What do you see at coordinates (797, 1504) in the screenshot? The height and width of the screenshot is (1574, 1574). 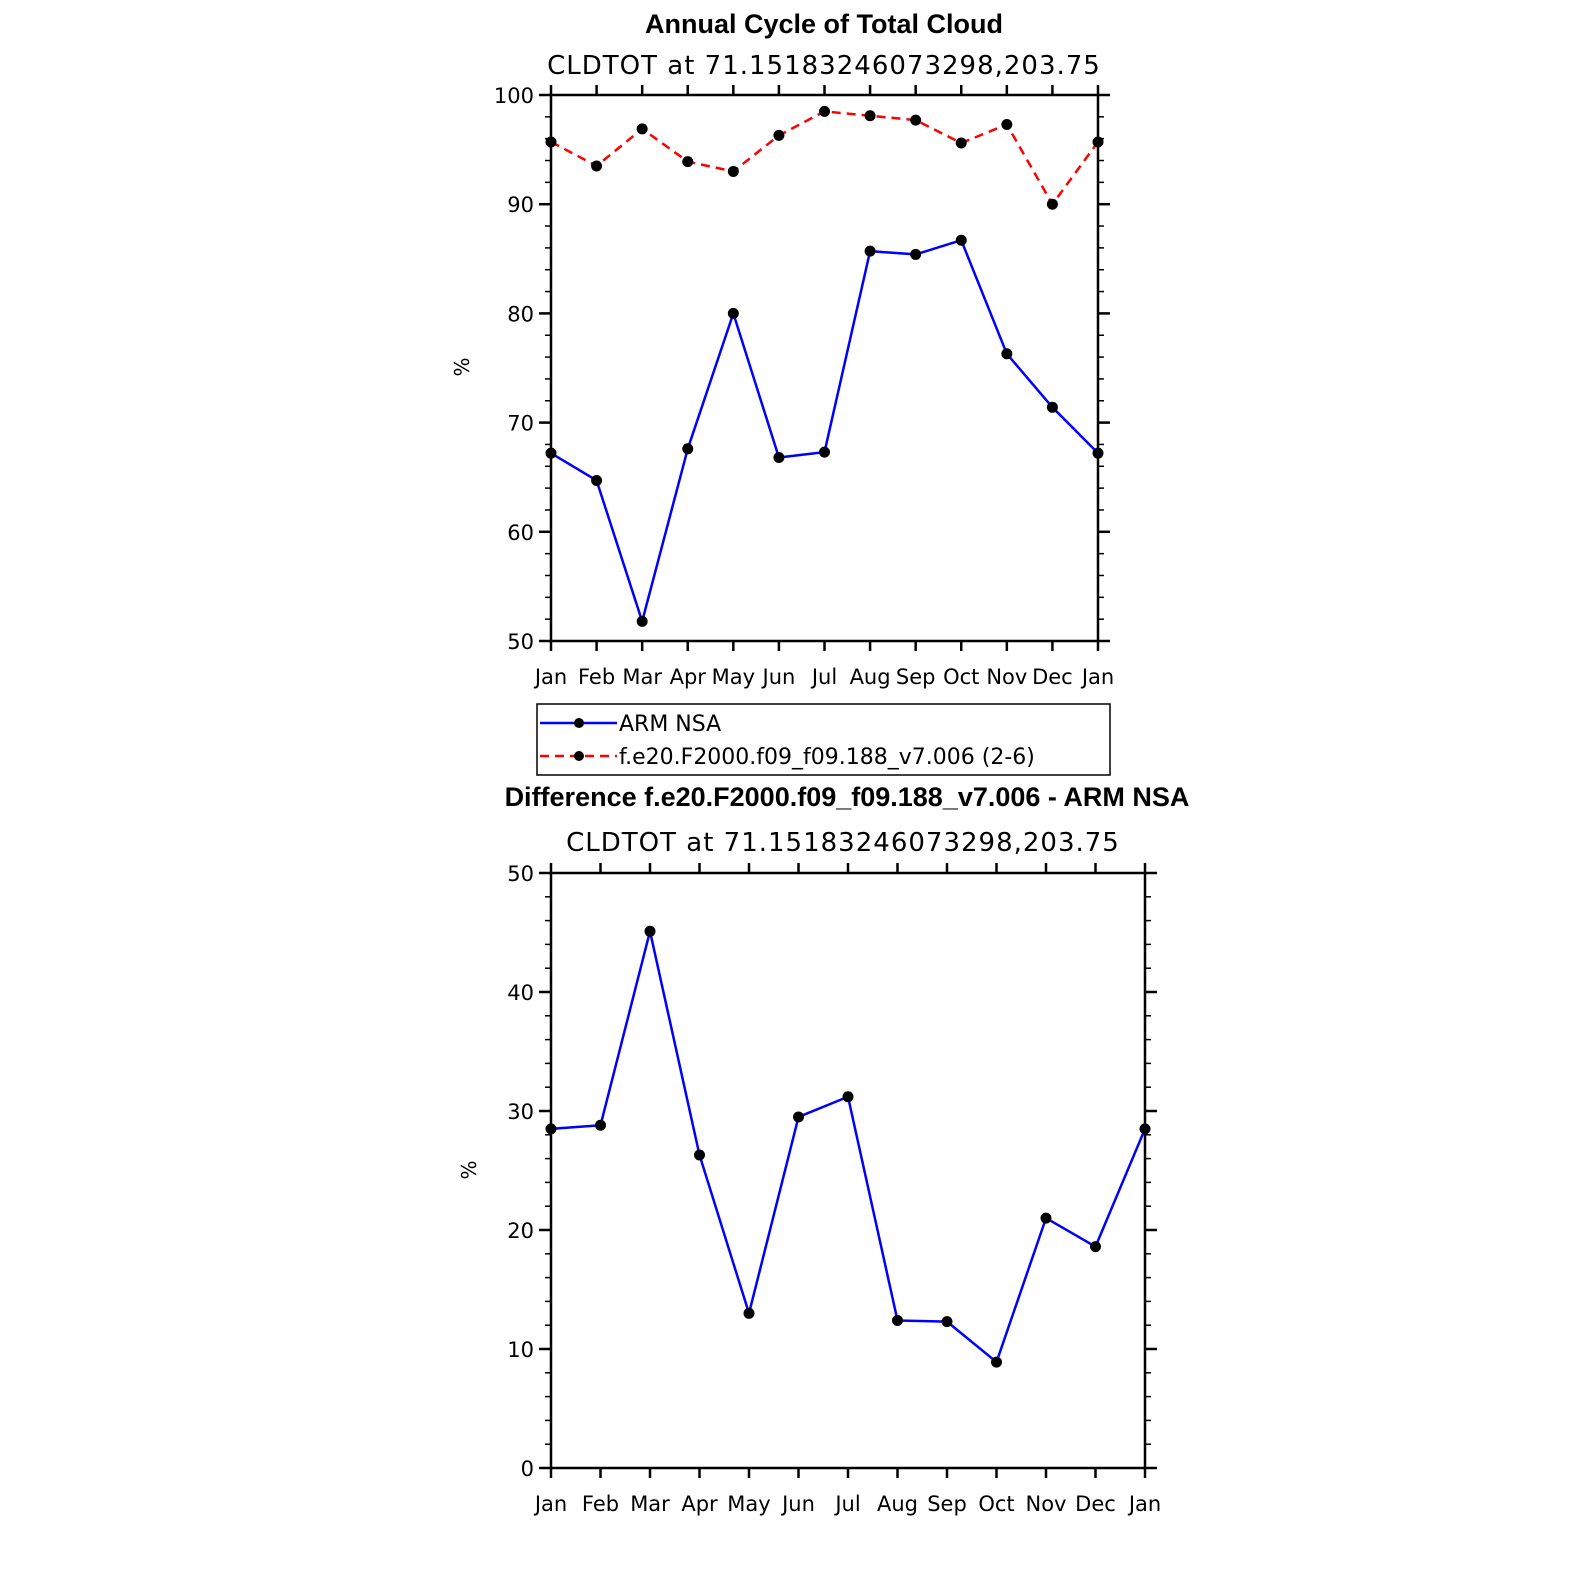 I see `chart2-x-tick-label: Jun` at bounding box center [797, 1504].